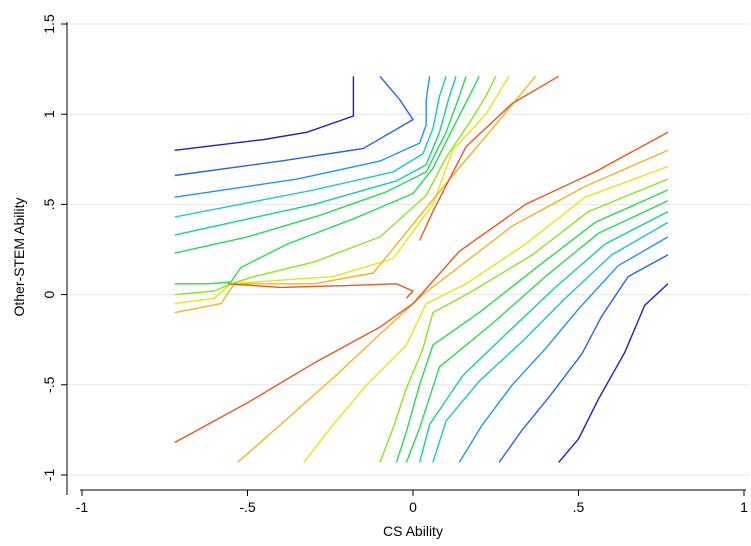 This screenshot has height=546, width=751. Describe the element at coordinates (413, 531) in the screenshot. I see `x-axis-title: CS Ability` at that location.